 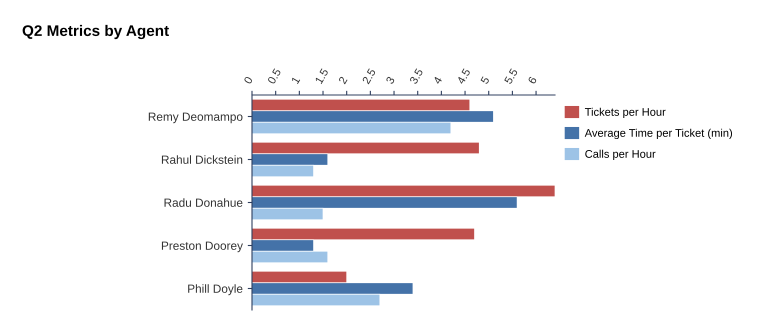 I want to click on x-tick-label: 0.5, so click(x=274, y=76).